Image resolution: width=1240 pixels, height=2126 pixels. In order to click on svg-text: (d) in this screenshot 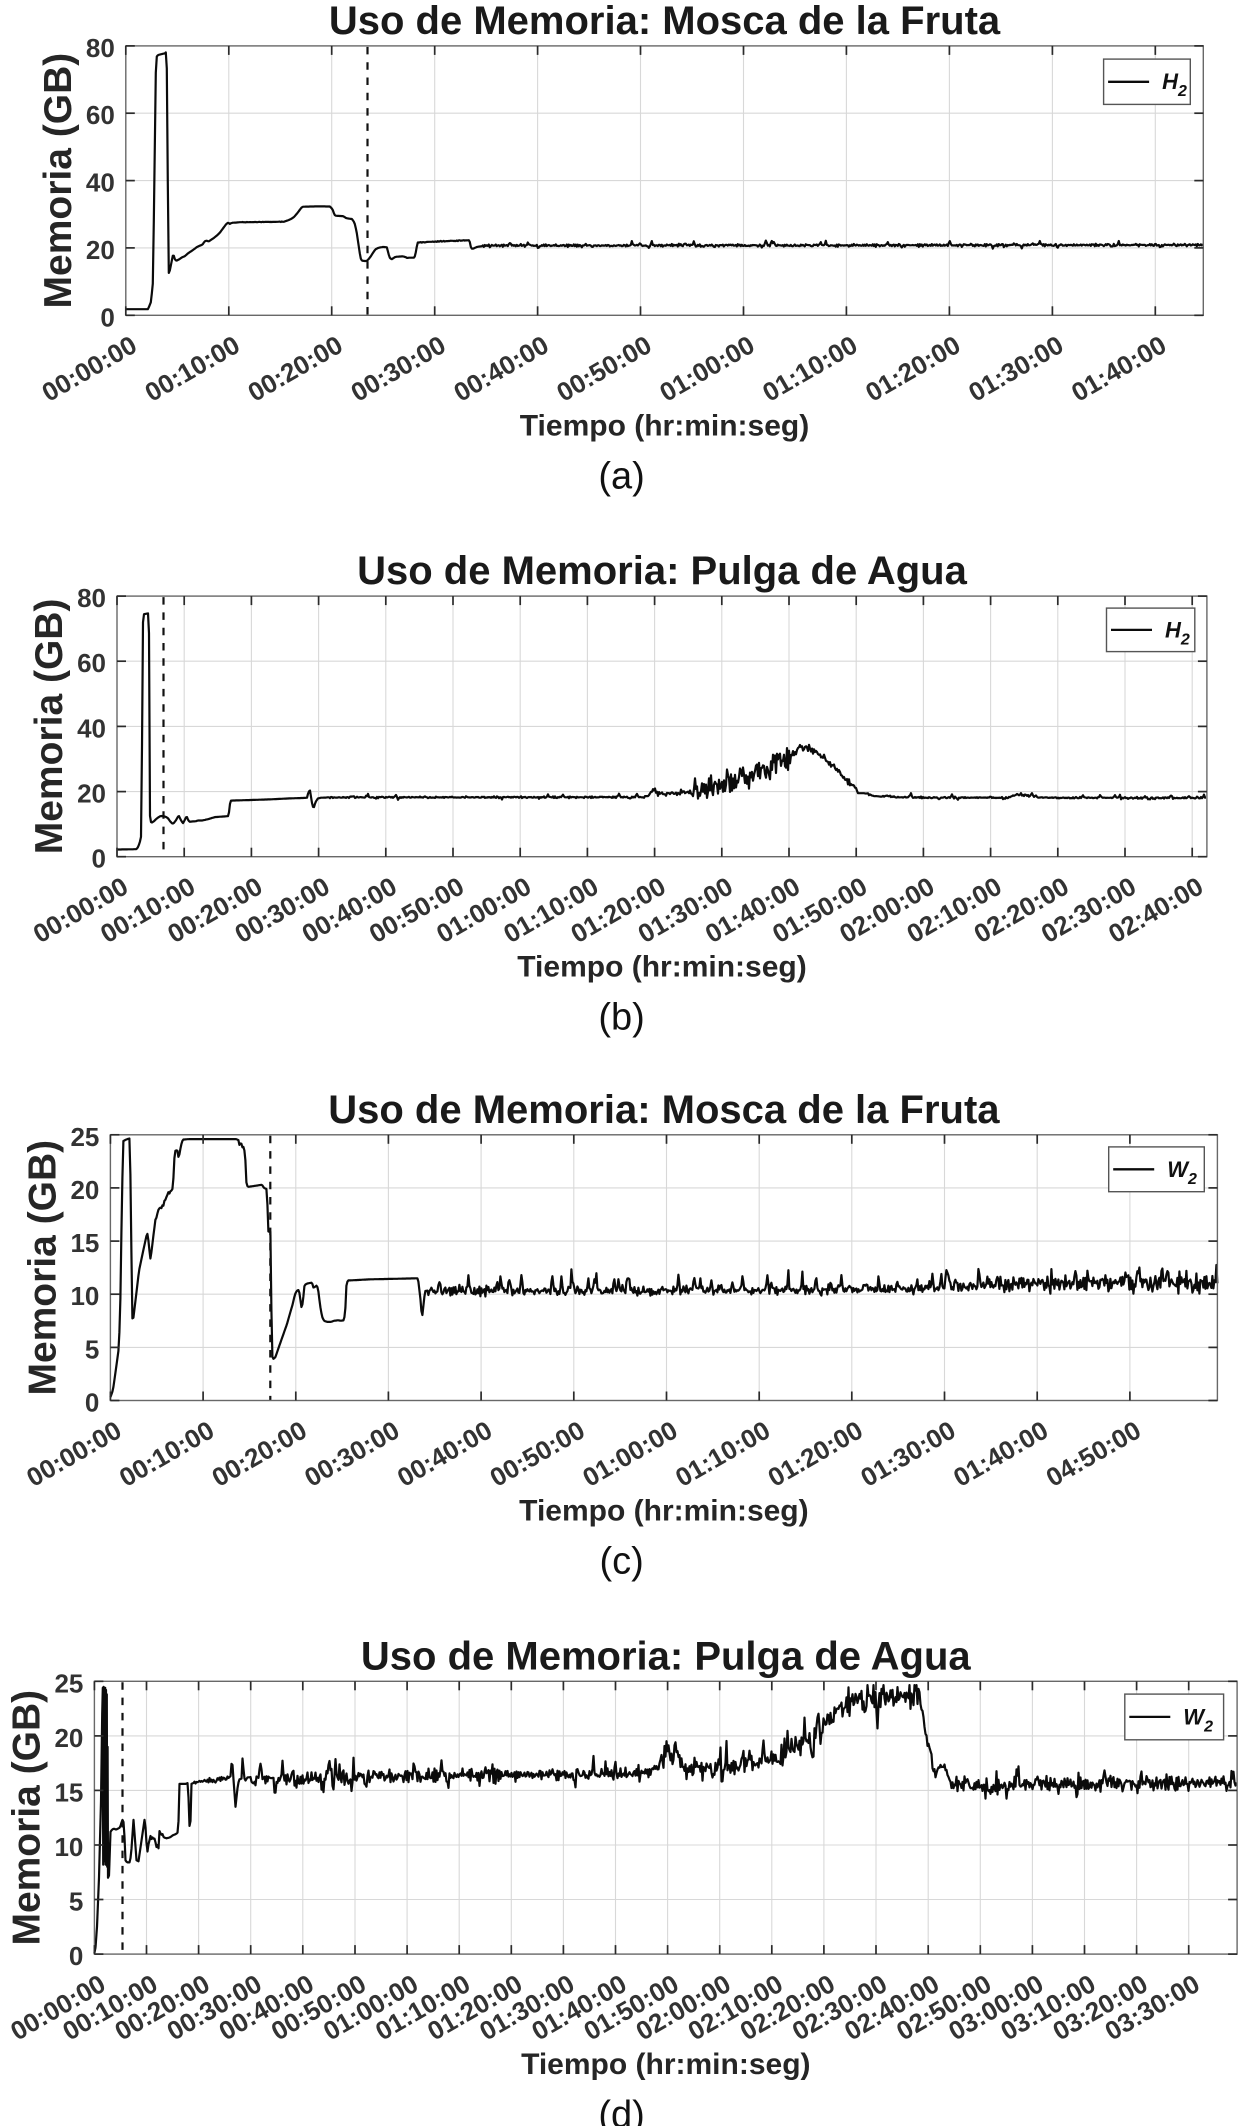, I will do `click(621, 2110)`.